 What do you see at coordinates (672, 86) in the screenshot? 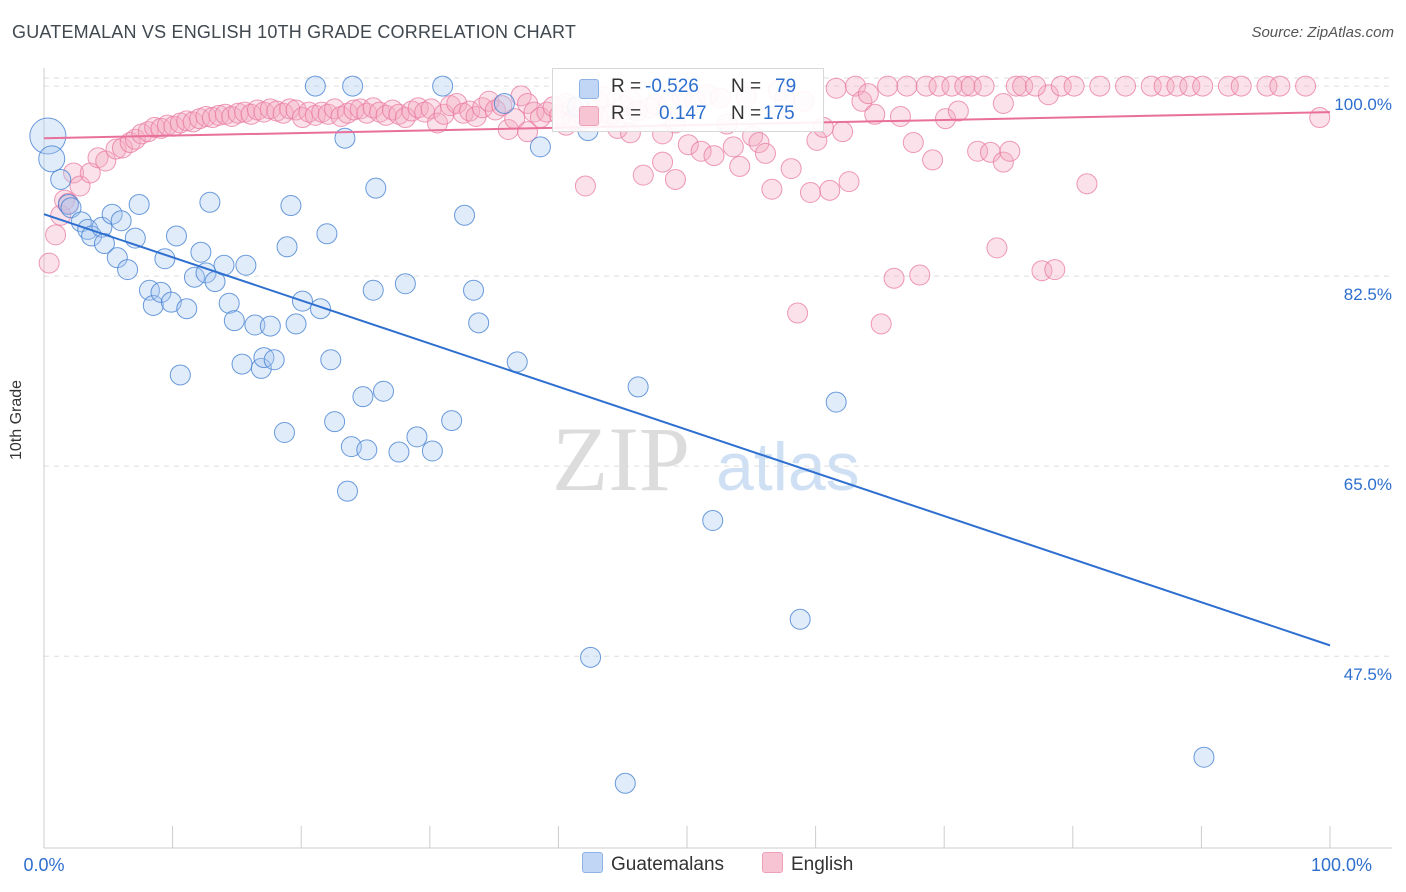
I see `r-value: -0.526` at bounding box center [672, 86].